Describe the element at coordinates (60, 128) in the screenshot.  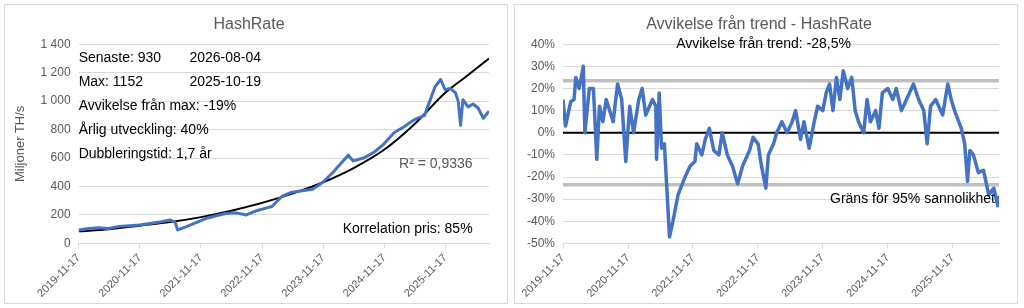
I see `y-tick-label: 800` at that location.